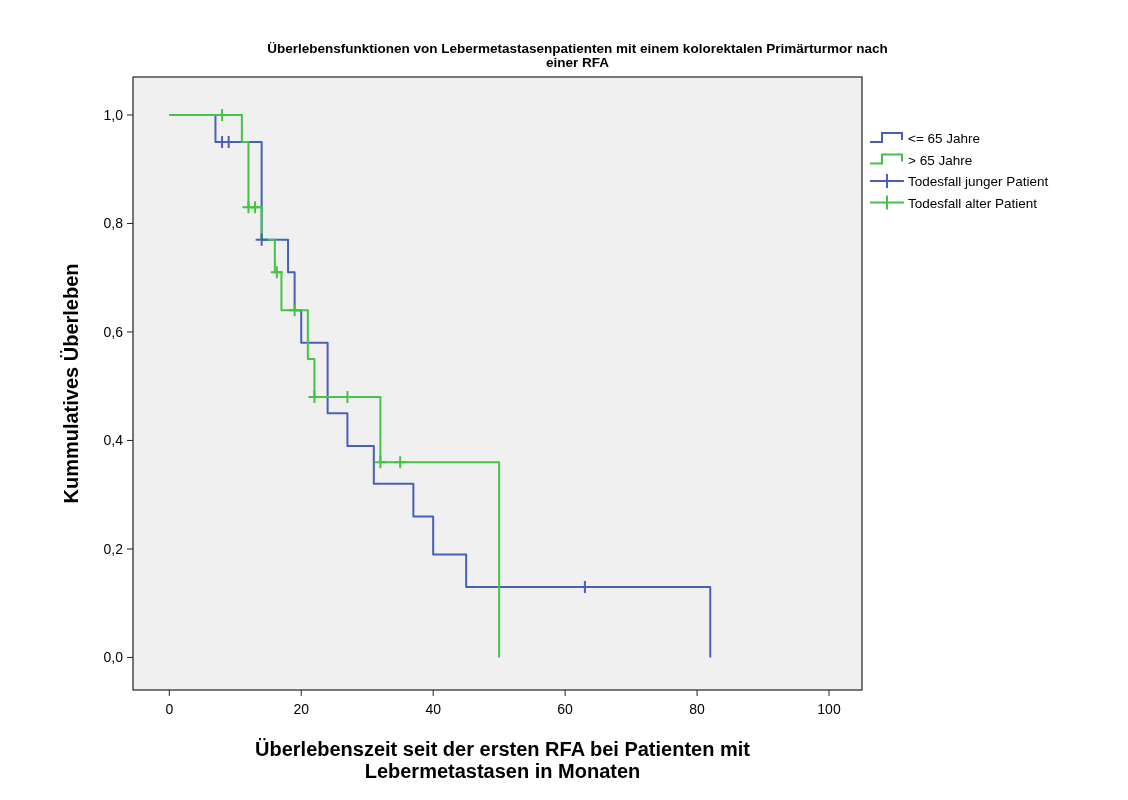 The height and width of the screenshot is (800, 1128). What do you see at coordinates (944, 138) in the screenshot?
I see `legend-label: <= 65 Jahre` at bounding box center [944, 138].